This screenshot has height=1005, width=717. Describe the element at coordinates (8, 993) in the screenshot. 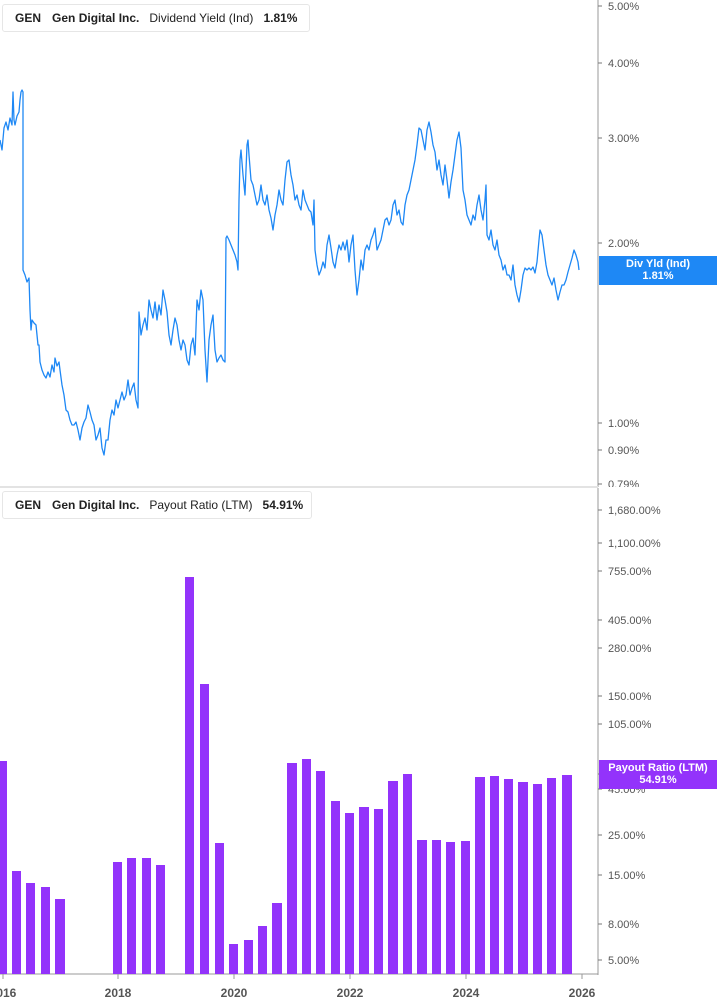

I see `svg-text: 2016` at that location.